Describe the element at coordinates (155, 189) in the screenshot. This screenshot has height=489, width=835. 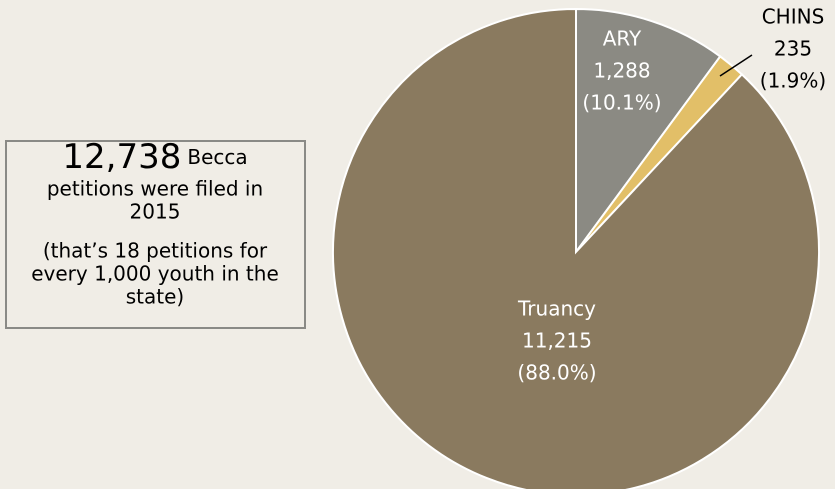
I see `annotation-line: petitions were filed in` at that location.